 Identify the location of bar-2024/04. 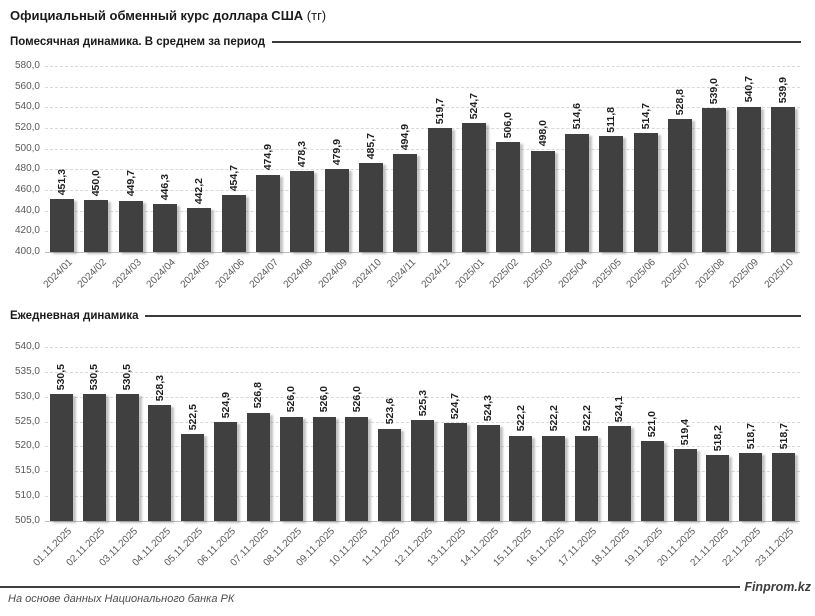
(165, 228).